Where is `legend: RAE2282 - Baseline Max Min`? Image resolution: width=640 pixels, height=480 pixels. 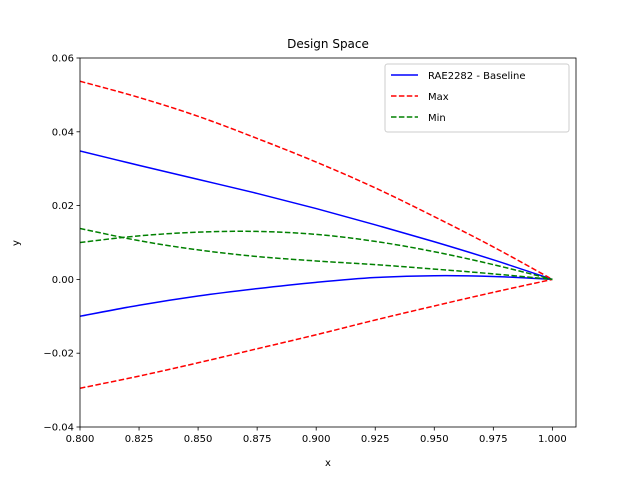
legend: RAE2282 - Baseline Max Min is located at coordinates (477, 98).